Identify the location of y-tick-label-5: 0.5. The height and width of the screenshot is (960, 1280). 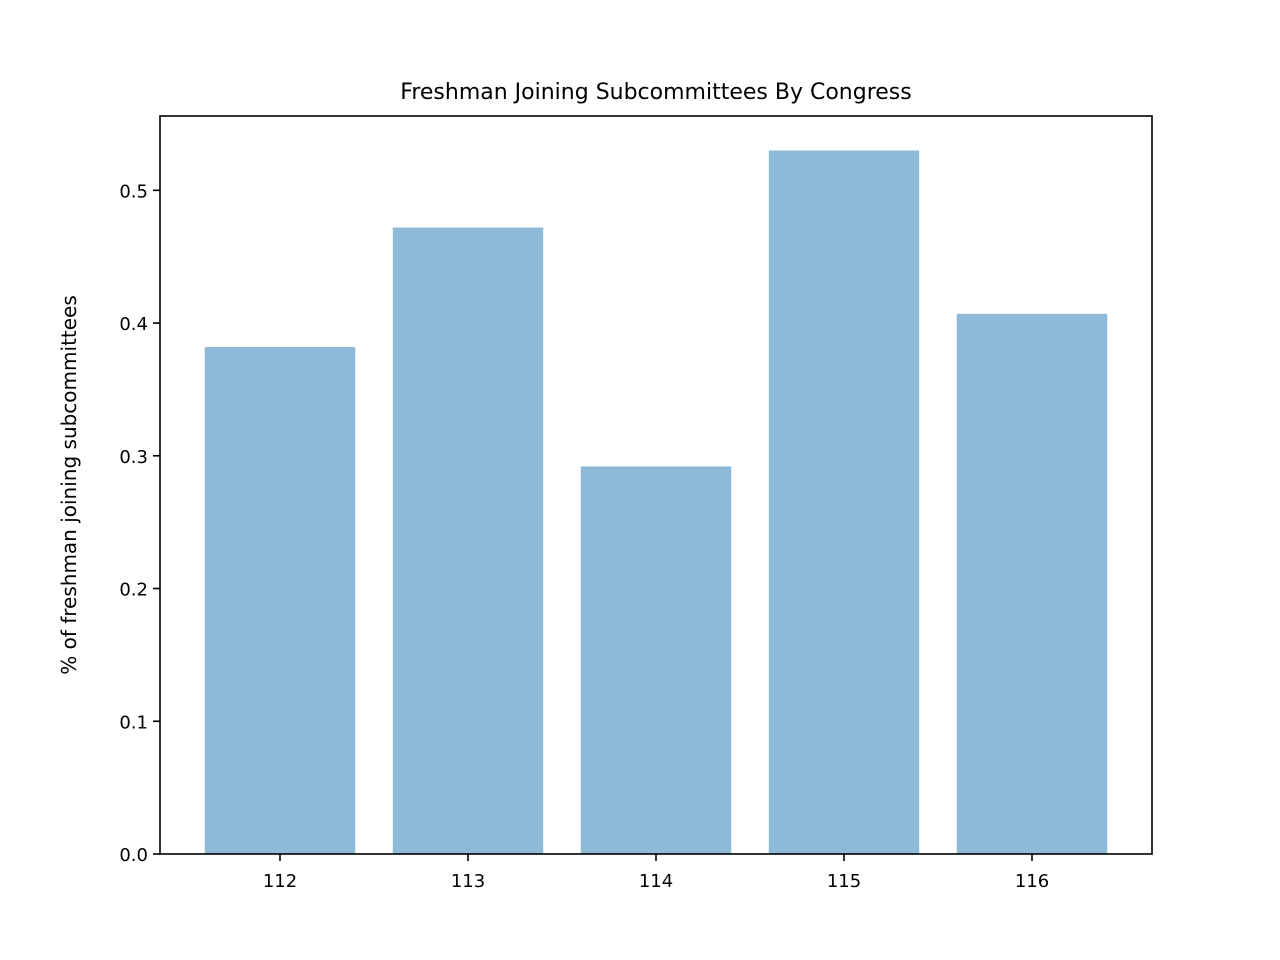
(133, 191).